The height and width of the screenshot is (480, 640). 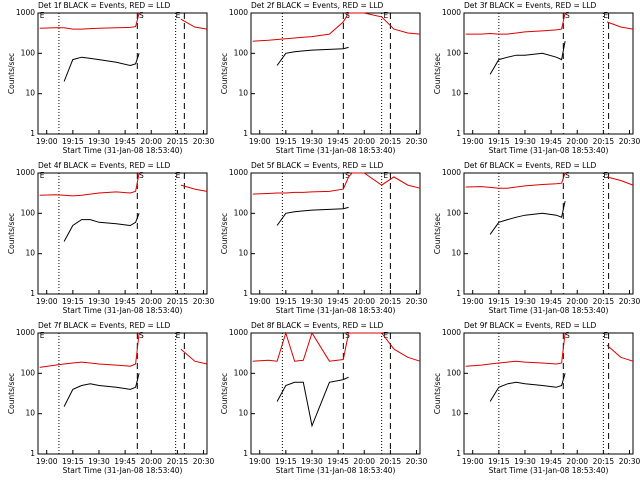 I want to click on chart-title: Det 4f BLACK = Events, RED = LLD, so click(x=104, y=165).